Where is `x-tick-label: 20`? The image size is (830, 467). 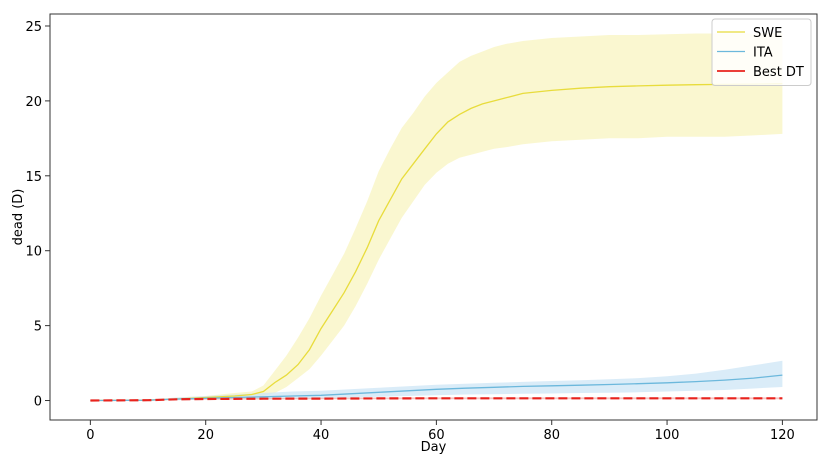
x-tick-label: 20 is located at coordinates (205, 435).